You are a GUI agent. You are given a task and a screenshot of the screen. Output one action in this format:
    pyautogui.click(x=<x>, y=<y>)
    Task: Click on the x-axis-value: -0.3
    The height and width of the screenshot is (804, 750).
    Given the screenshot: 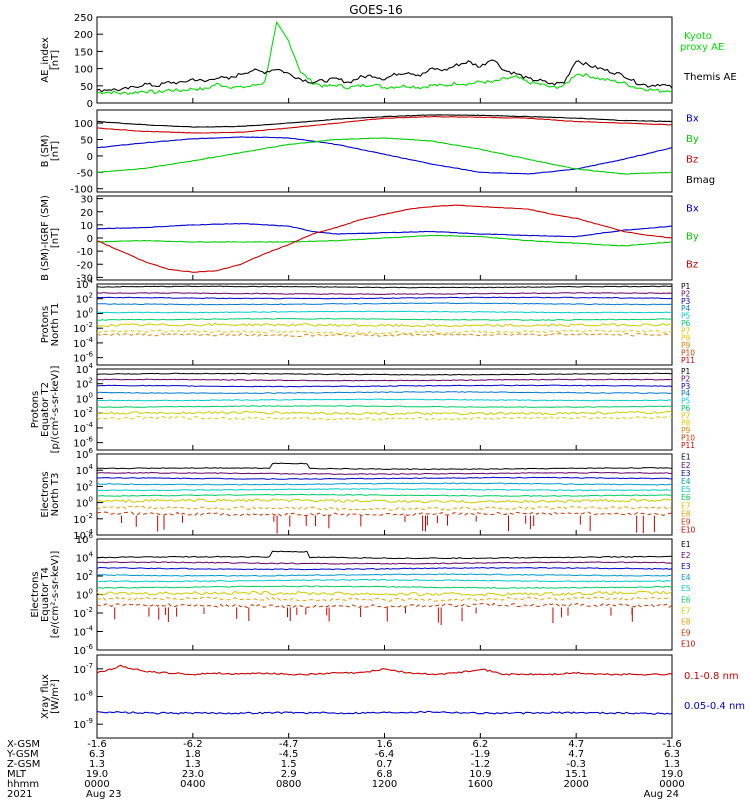 What is the action you would take?
    pyautogui.click(x=576, y=764)
    